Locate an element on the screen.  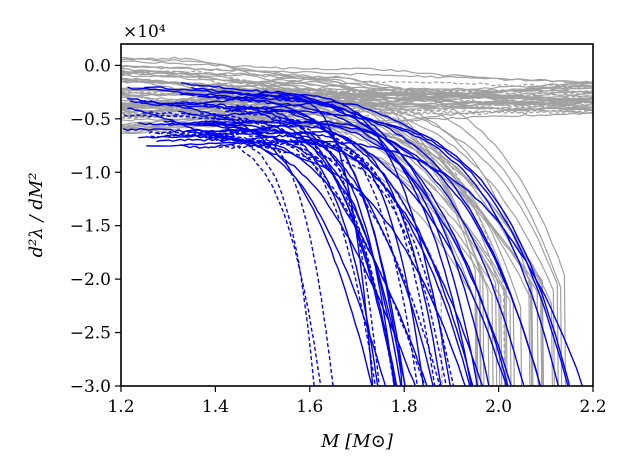
y-axis: 0.0 −0.5 −1.0 −1.5 −2.0 −2.5 −3.0 is located at coordinates (95, 226).